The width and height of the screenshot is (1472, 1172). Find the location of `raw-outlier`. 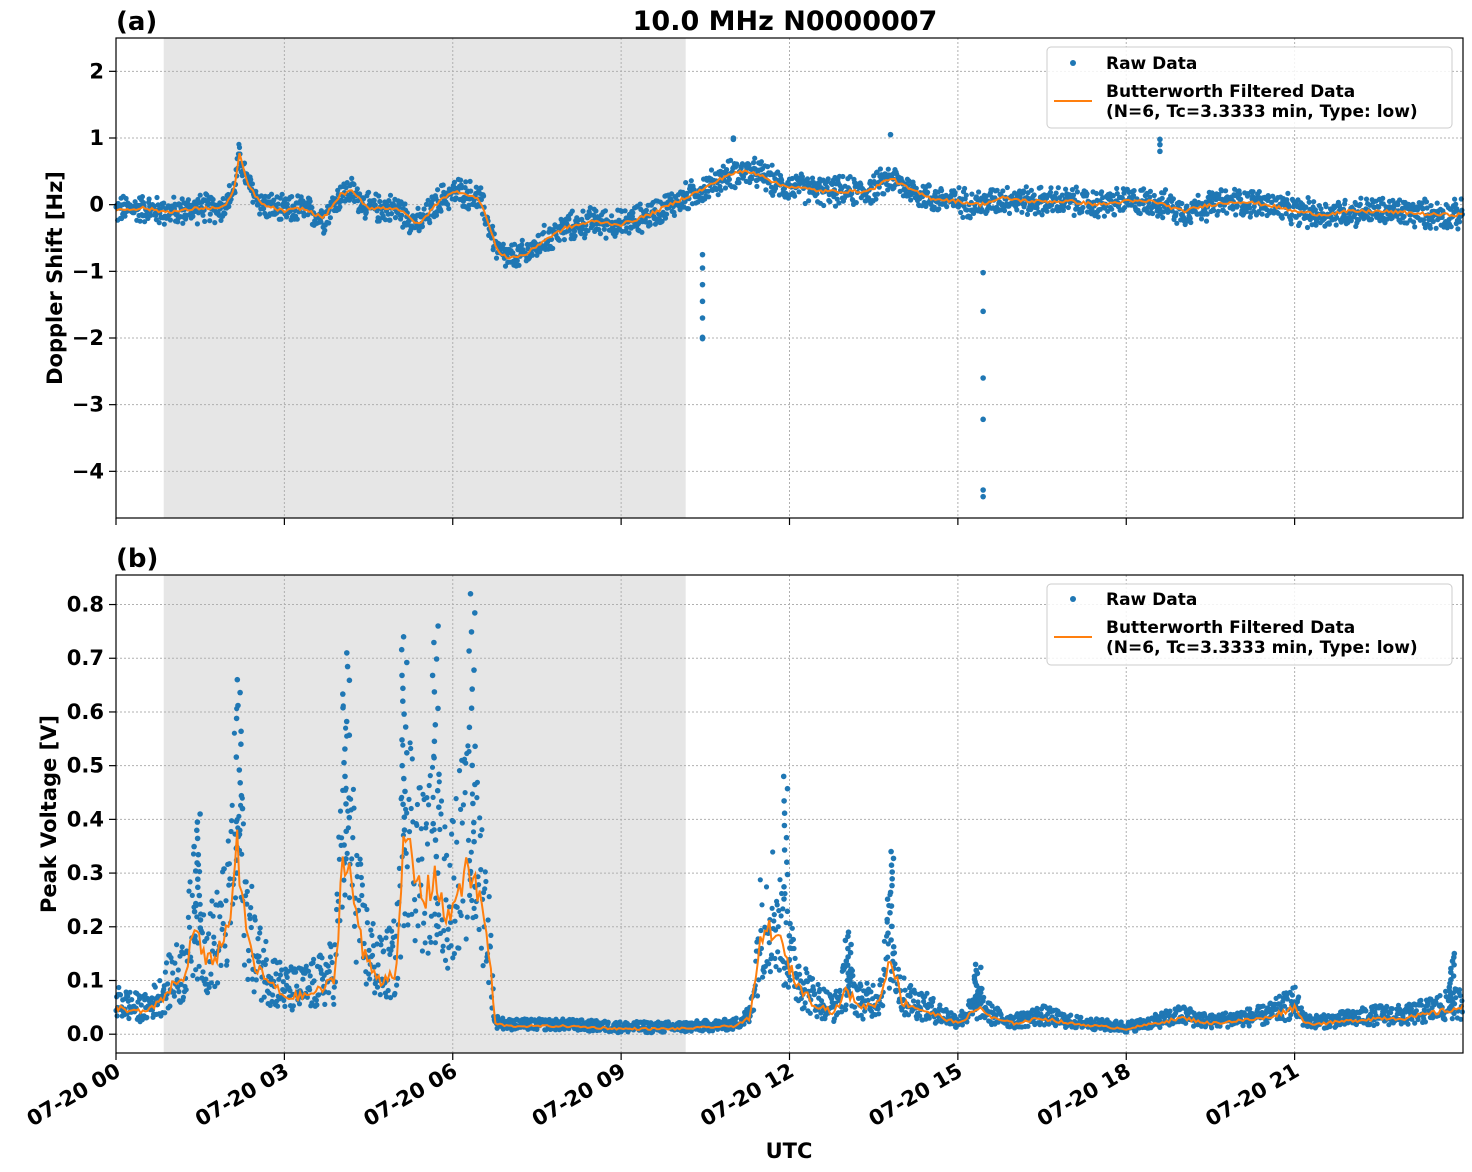

raw-outlier is located at coordinates (702, 268).